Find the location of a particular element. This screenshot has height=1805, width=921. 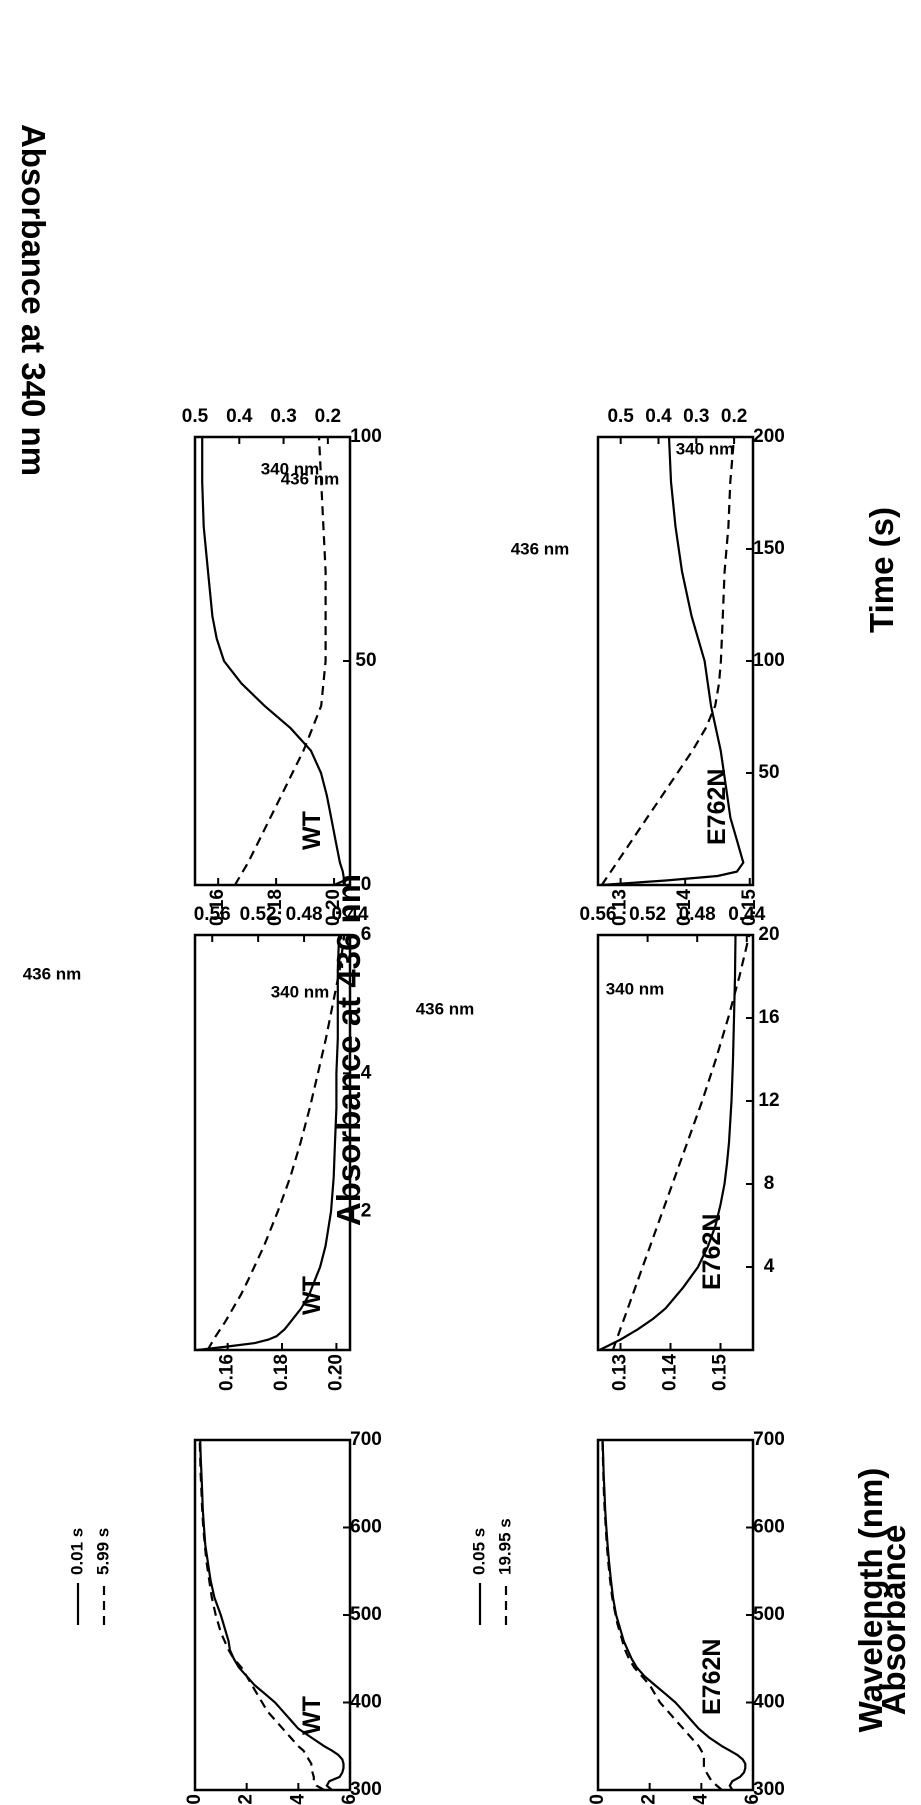

x-tick-label: 200 is located at coordinates (769, 436).